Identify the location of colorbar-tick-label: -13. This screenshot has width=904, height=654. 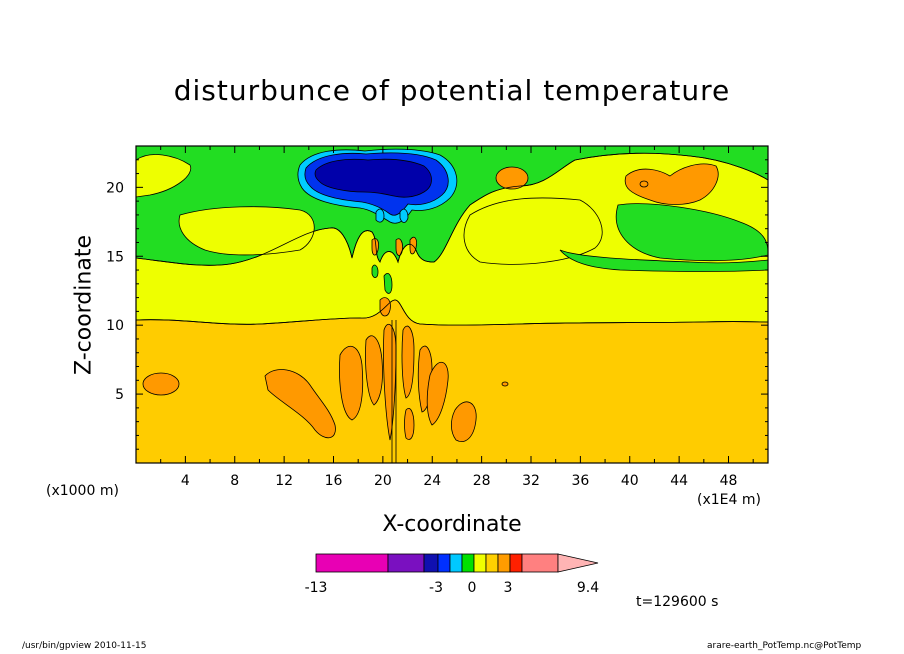
(316, 588).